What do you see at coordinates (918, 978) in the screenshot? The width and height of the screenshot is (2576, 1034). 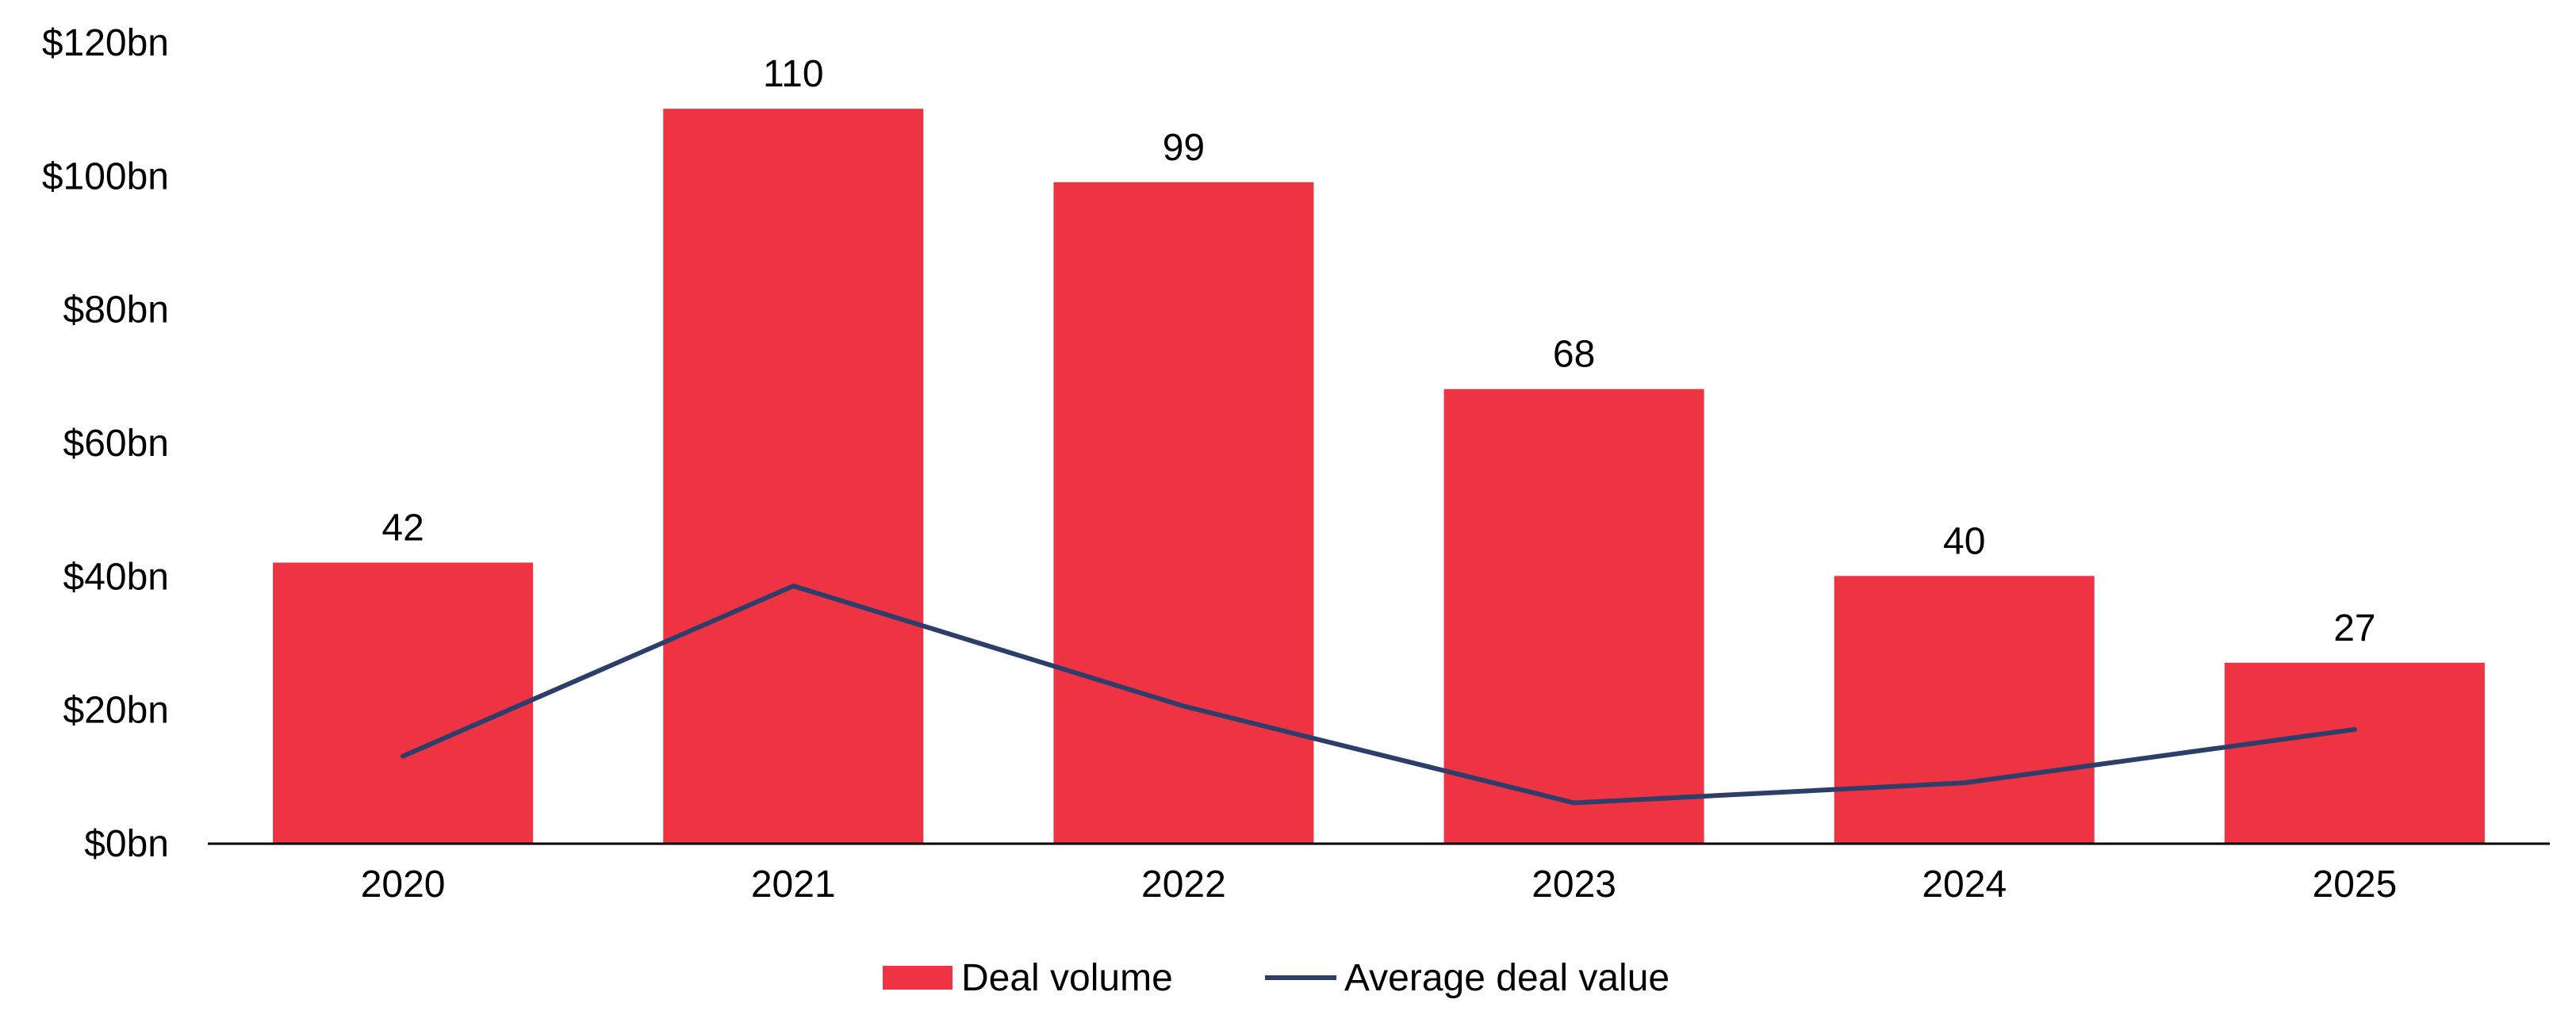 I see `legend-swatch-deal-volume` at bounding box center [918, 978].